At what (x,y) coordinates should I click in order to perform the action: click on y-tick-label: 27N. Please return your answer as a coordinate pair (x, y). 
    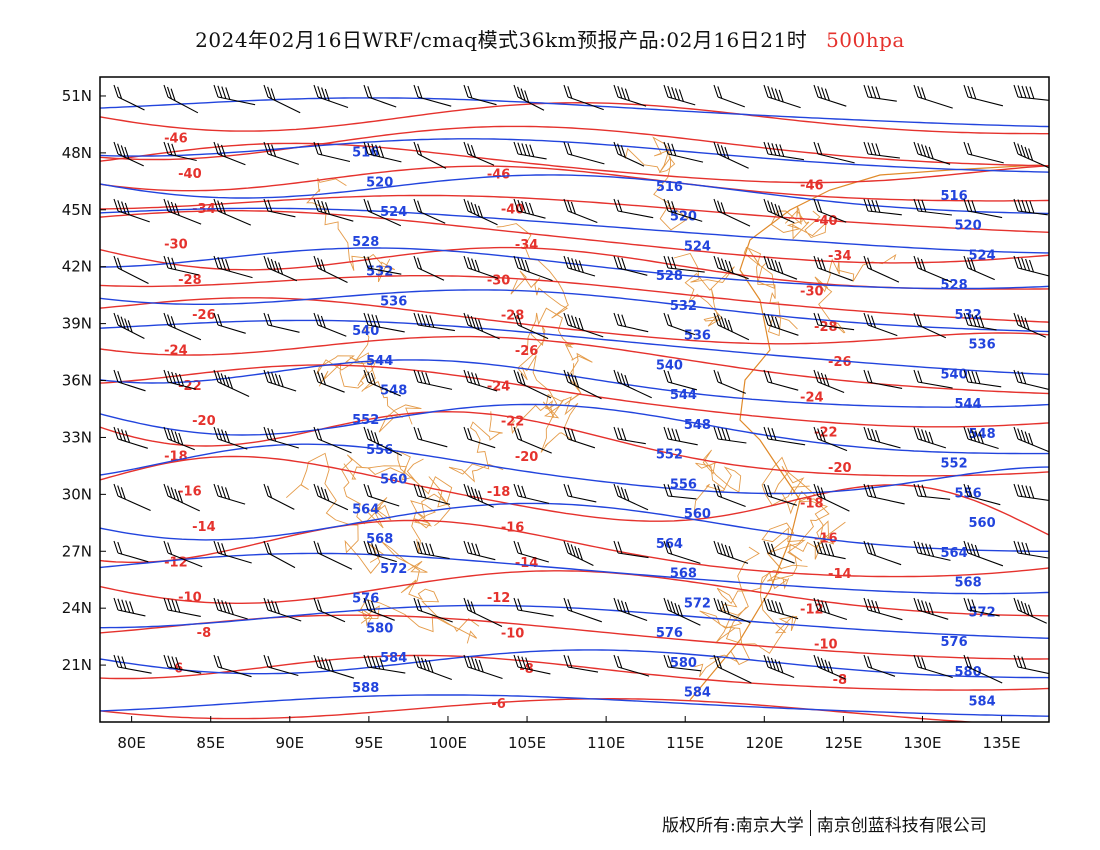
    Looking at the image, I should click on (77, 551).